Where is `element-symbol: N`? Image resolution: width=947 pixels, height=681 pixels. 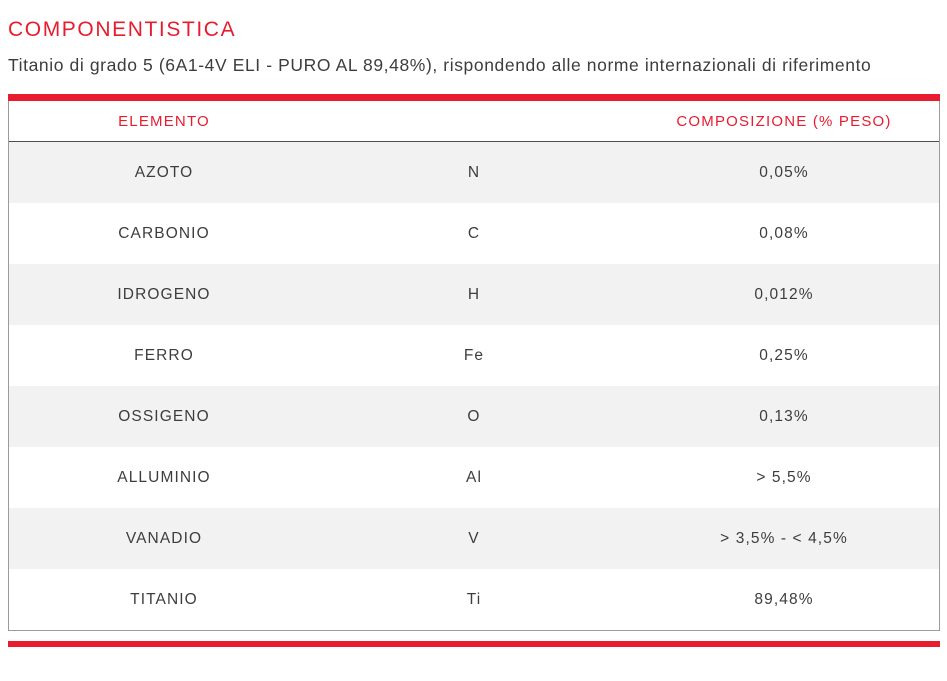 element-symbol: N is located at coordinates (474, 172).